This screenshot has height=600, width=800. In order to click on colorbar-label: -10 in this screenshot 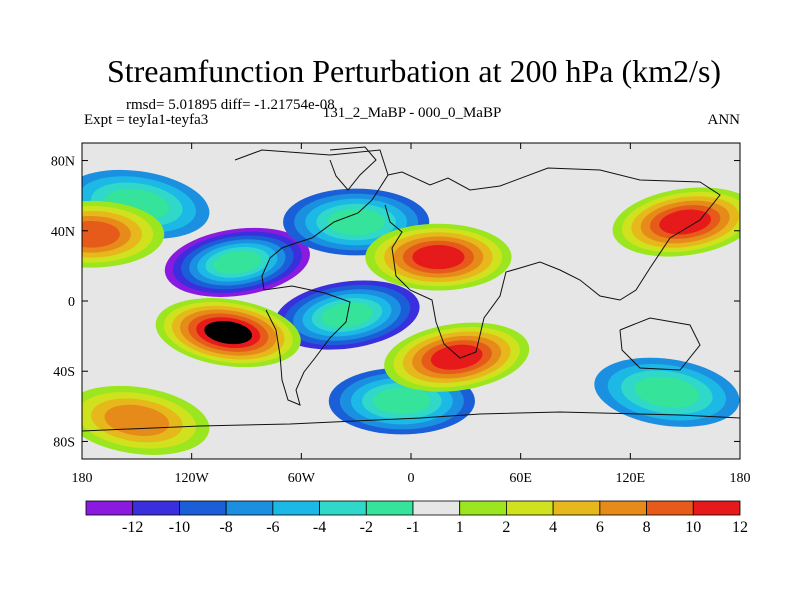, I will do `click(179, 527)`.